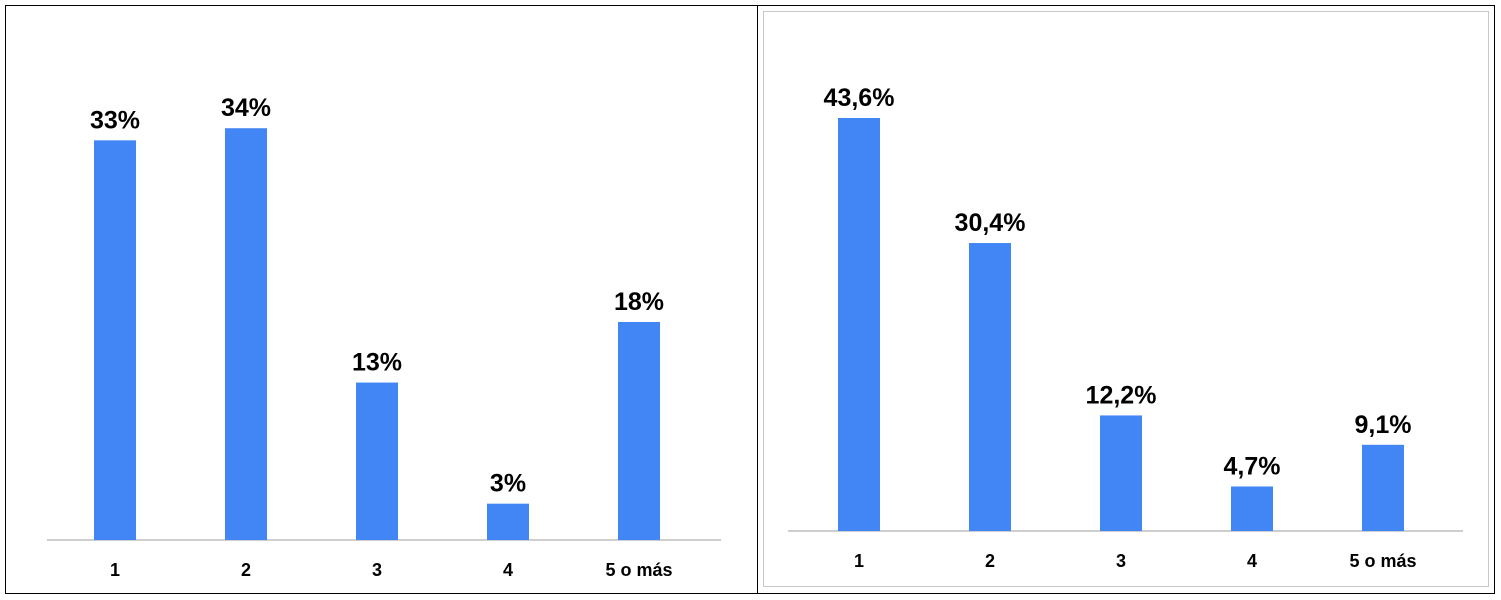 The image size is (1501, 600). I want to click on data-label: 33%, so click(115, 120).